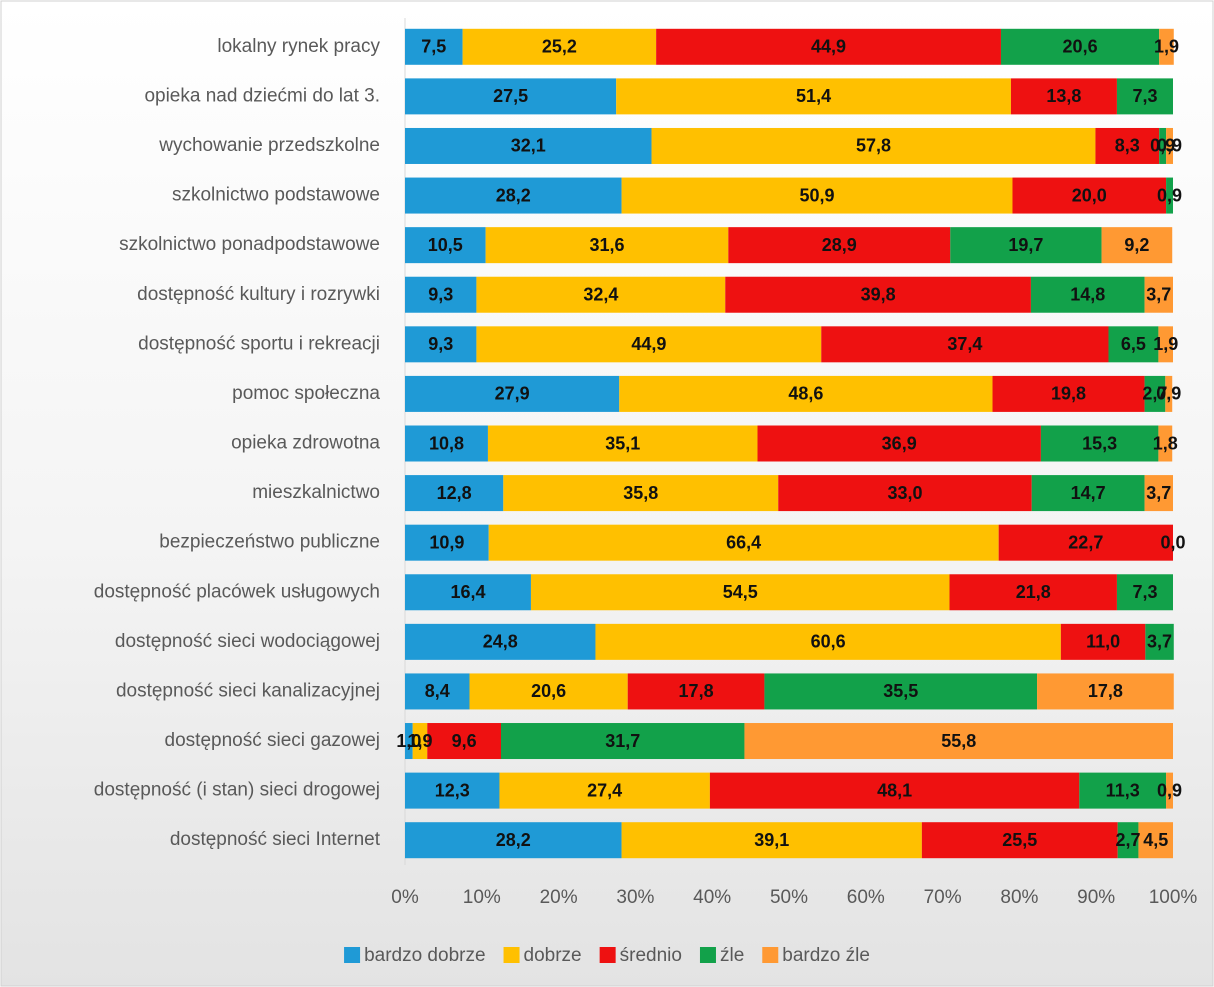  I want to click on legend-label: źle, so click(732, 955).